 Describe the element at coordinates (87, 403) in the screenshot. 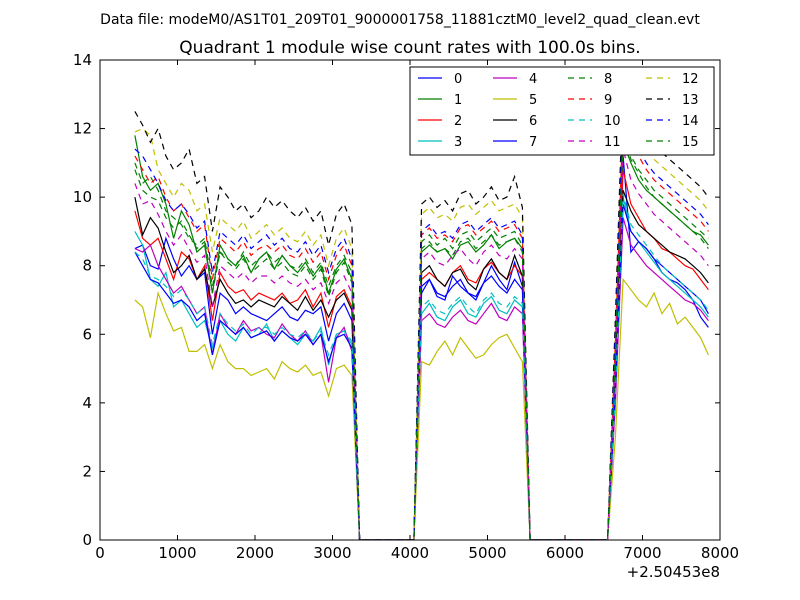

I see `y-tick-label: 4` at that location.